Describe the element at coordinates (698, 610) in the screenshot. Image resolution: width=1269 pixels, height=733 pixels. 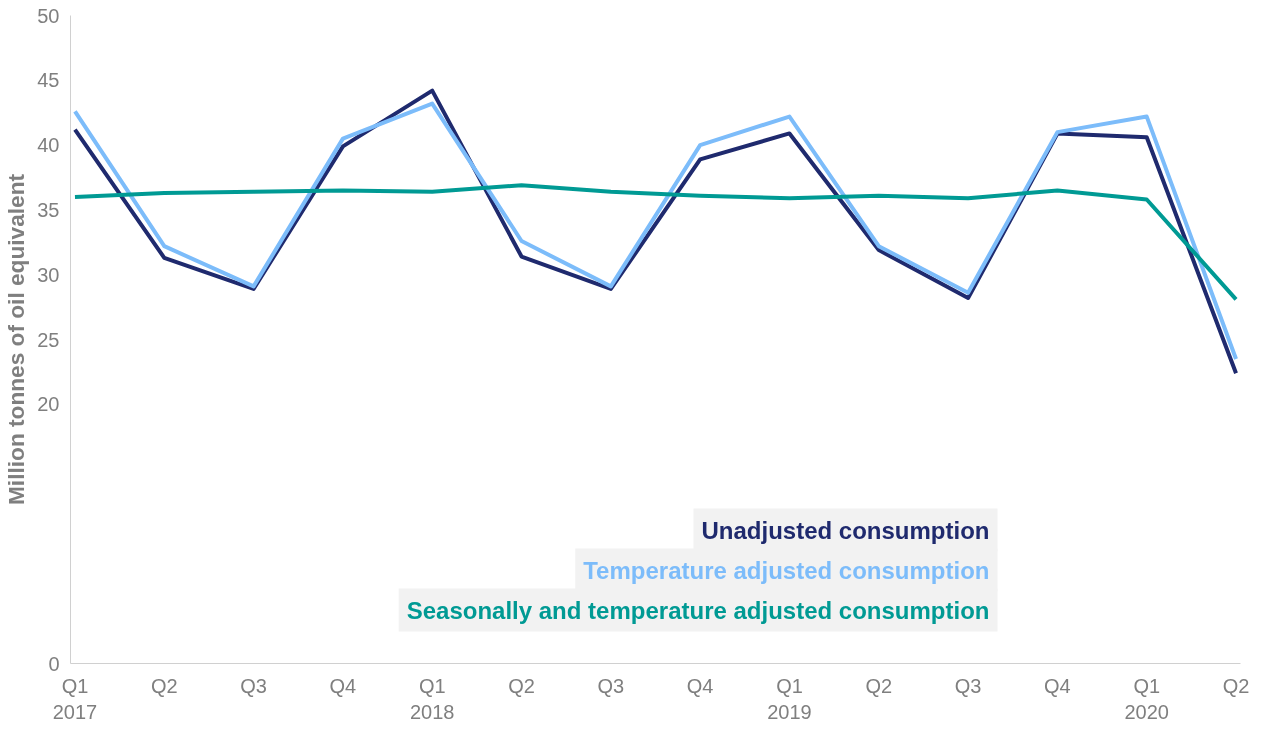
I see `text: Seasonally and temperature adjusted consumption` at that location.